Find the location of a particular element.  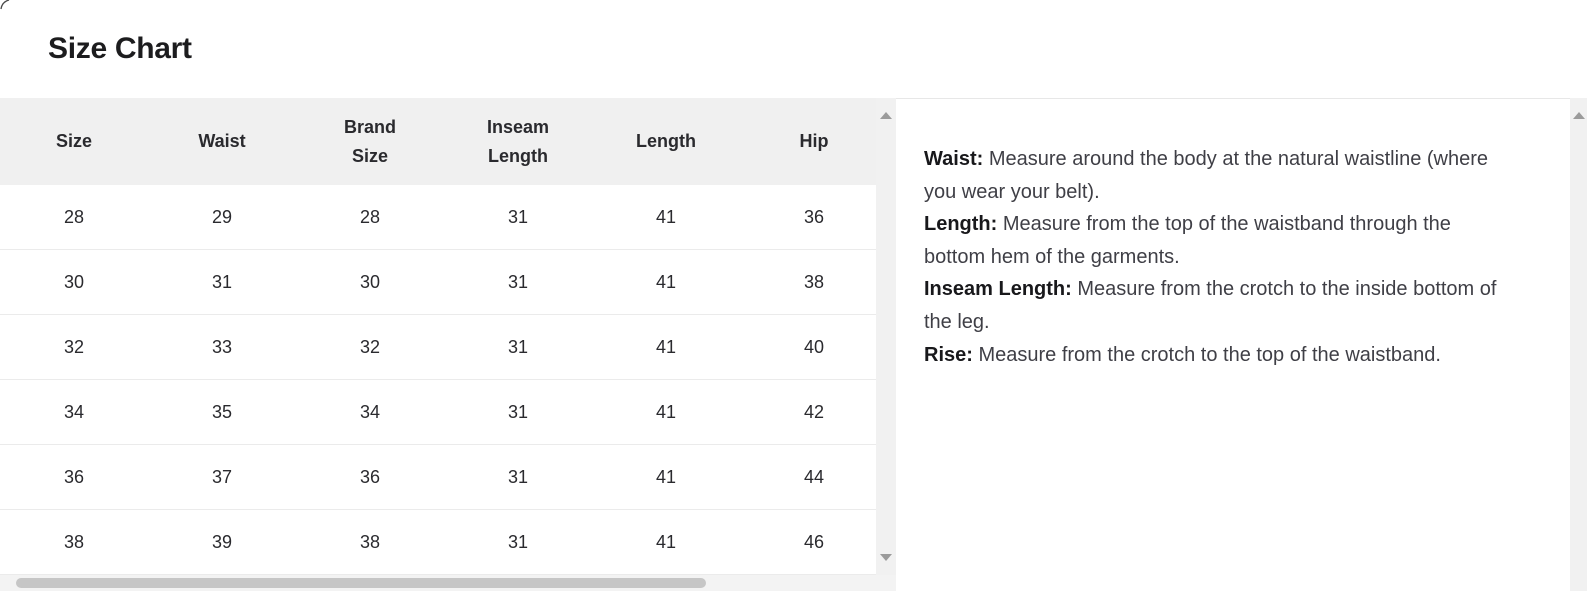

column-header: Size is located at coordinates (74, 141).